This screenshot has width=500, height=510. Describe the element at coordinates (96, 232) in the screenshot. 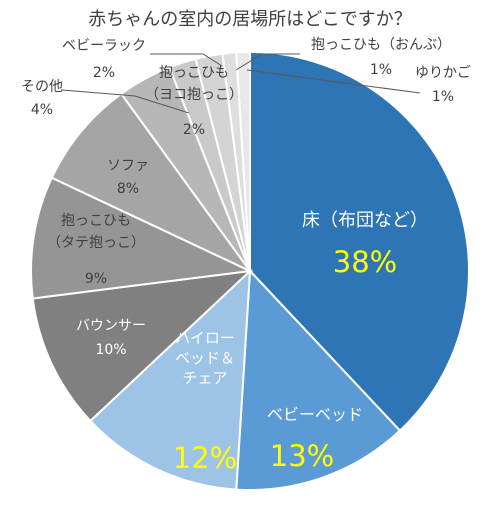

I see `slice-category-label: 抱っこひも（タテ抱っこ）` at that location.